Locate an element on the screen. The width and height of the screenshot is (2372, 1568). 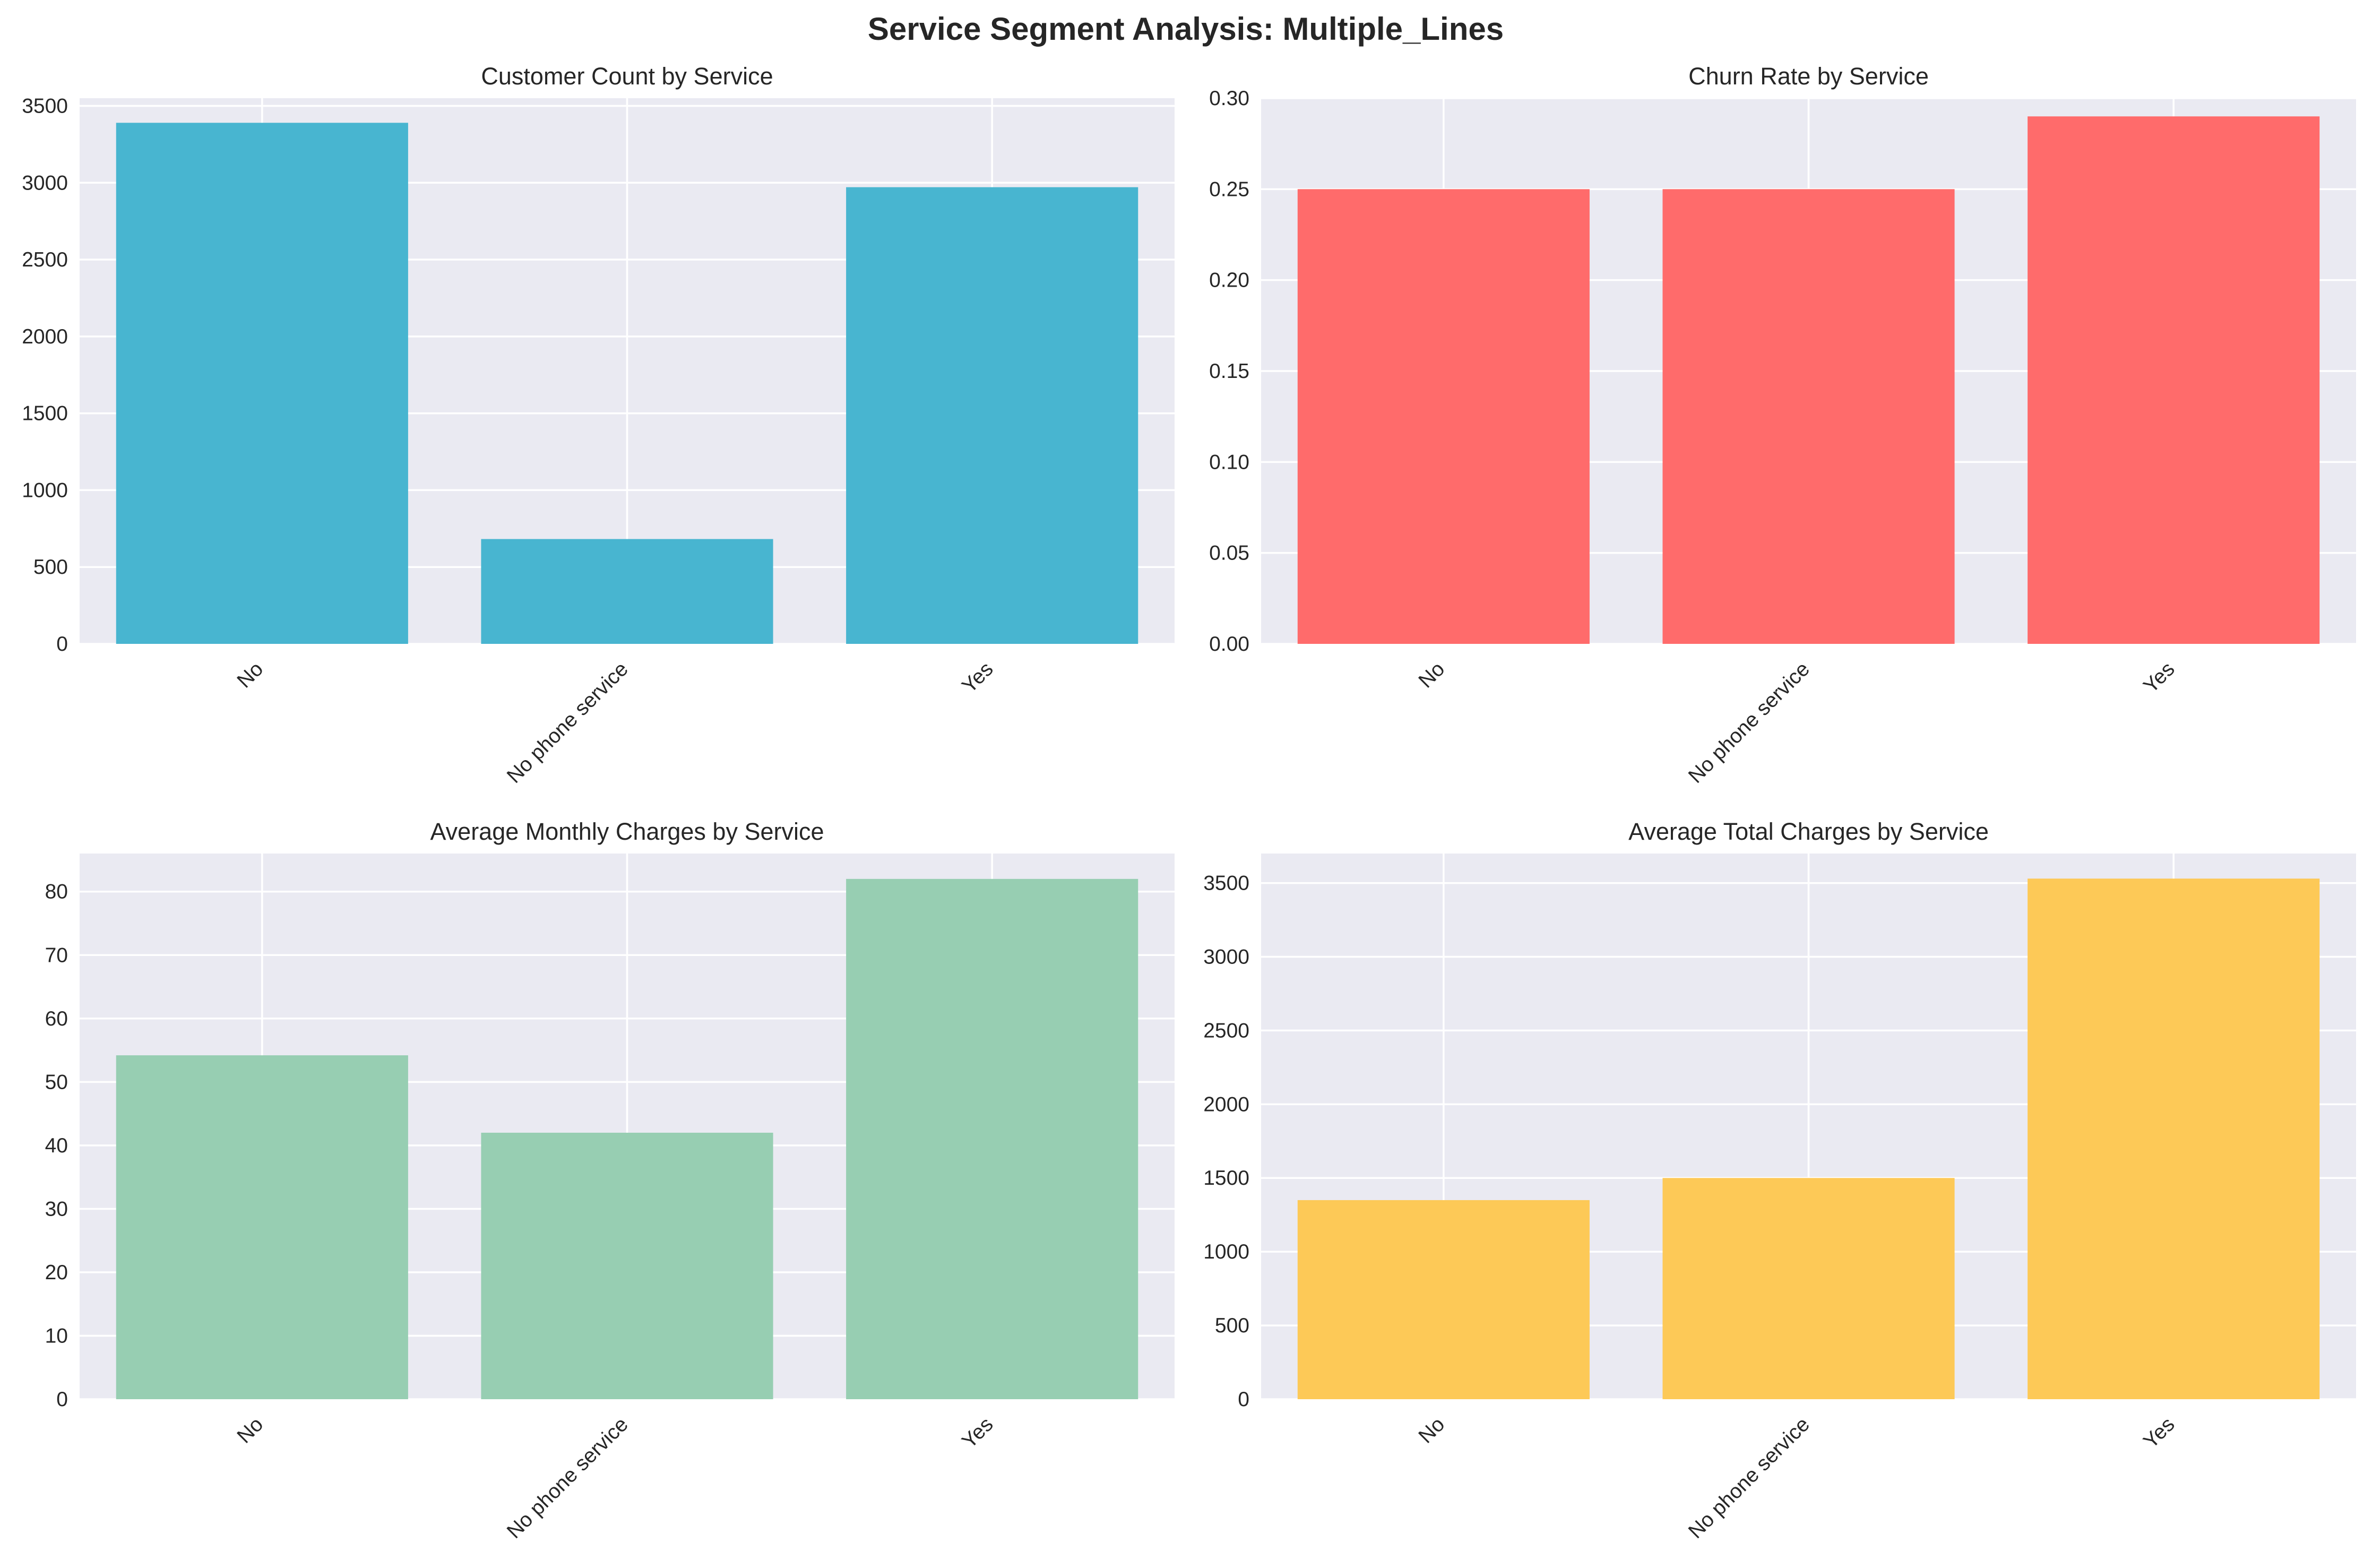
avg-monthly-charges-ytick-label-4: 40 is located at coordinates (56, 1145).